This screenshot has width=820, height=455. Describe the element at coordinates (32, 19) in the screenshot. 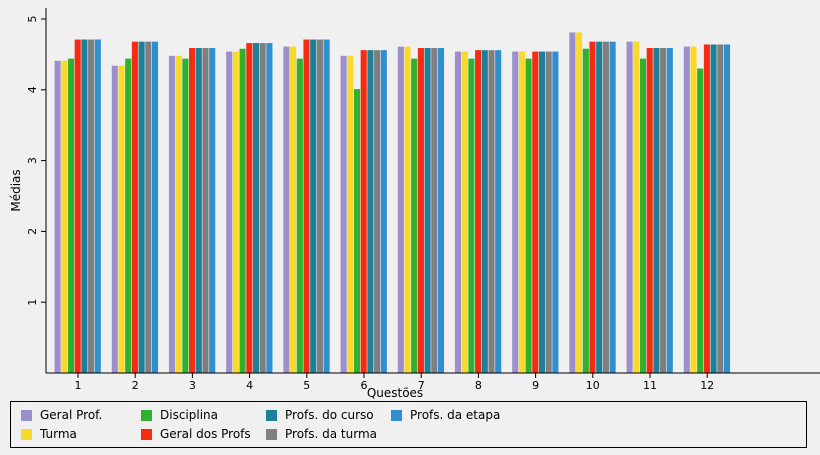

I see `y-tick-label: 5` at that location.